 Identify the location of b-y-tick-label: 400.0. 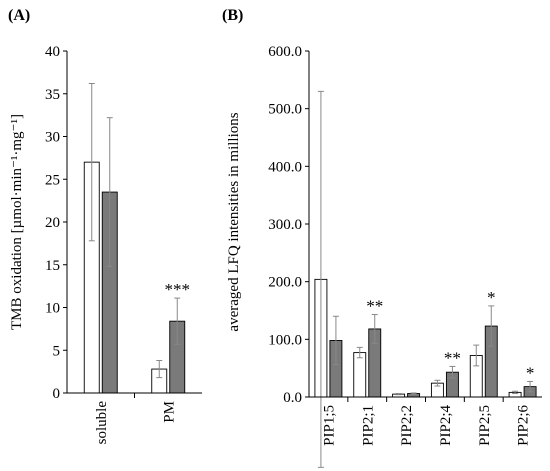
(285, 167).